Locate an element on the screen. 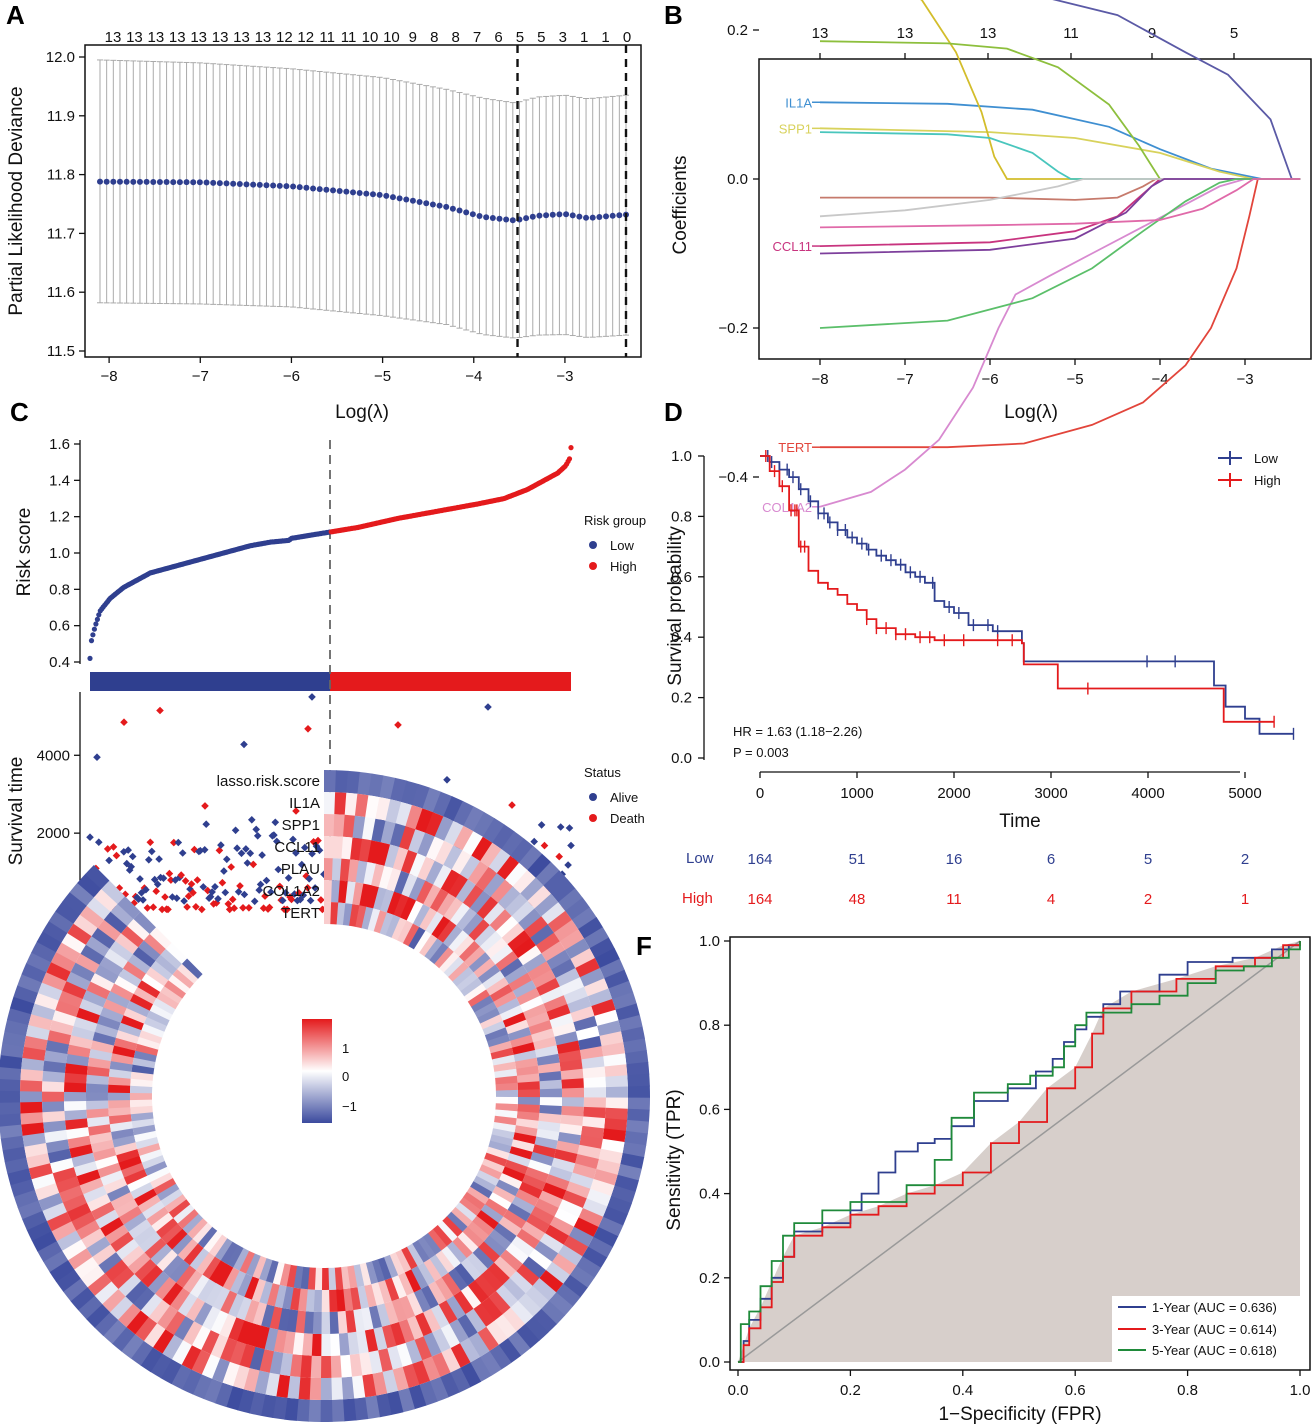  panel-e-row-label: CCL11 is located at coordinates (297, 847).